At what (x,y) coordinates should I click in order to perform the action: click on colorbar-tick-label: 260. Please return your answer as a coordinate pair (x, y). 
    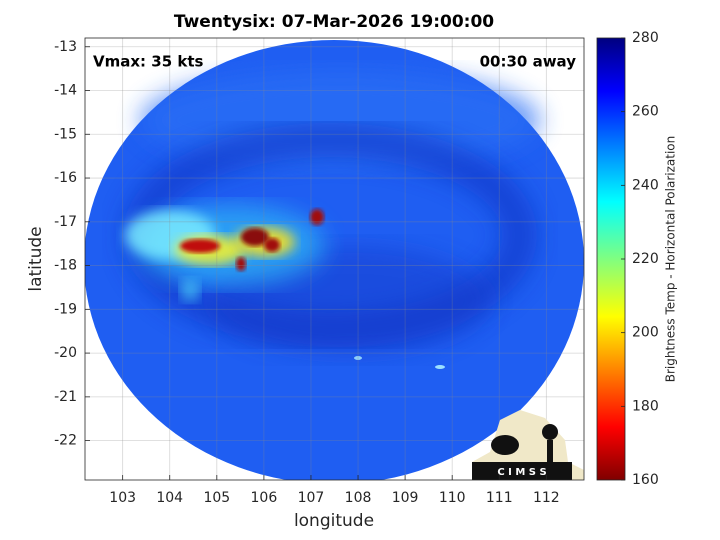
    Looking at the image, I should click on (645, 112).